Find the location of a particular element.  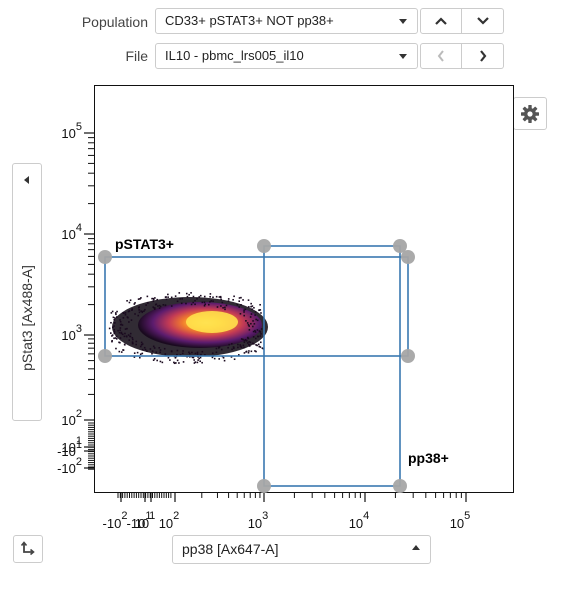

next-population-button is located at coordinates (483, 21).